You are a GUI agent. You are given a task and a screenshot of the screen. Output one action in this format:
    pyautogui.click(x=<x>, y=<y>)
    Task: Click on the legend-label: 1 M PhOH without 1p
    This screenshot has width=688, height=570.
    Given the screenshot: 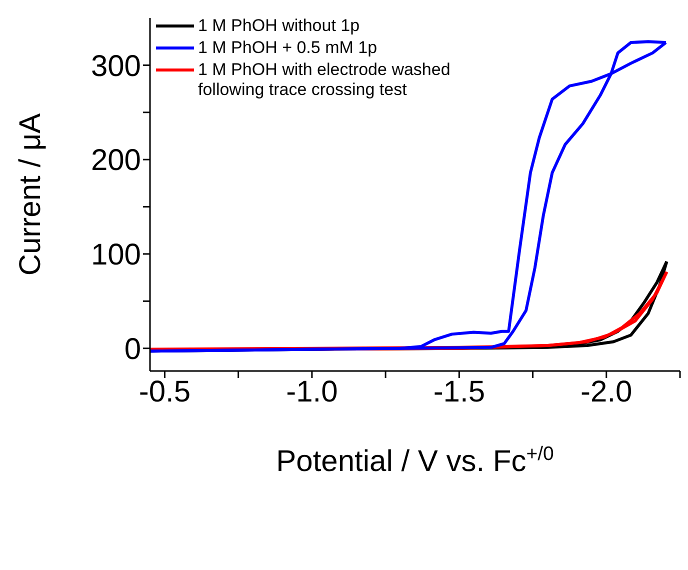 What is the action you would take?
    pyautogui.click(x=279, y=26)
    